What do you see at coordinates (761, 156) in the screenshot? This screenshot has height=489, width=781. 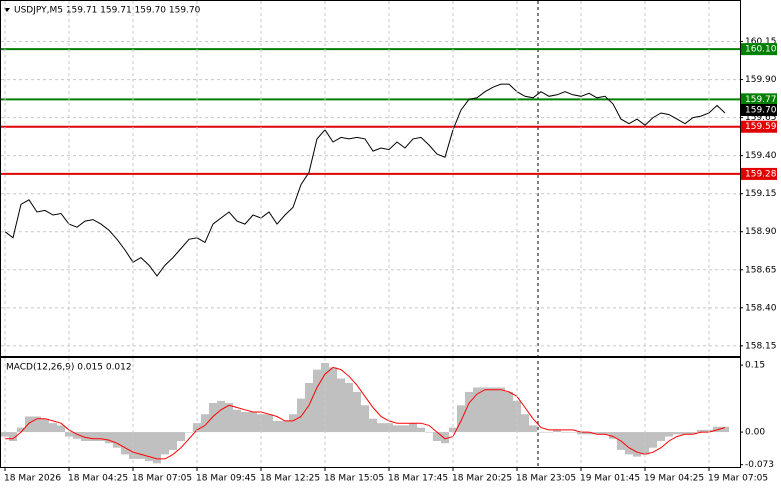 I see `y-tick-label: 159.40` at bounding box center [761, 156].